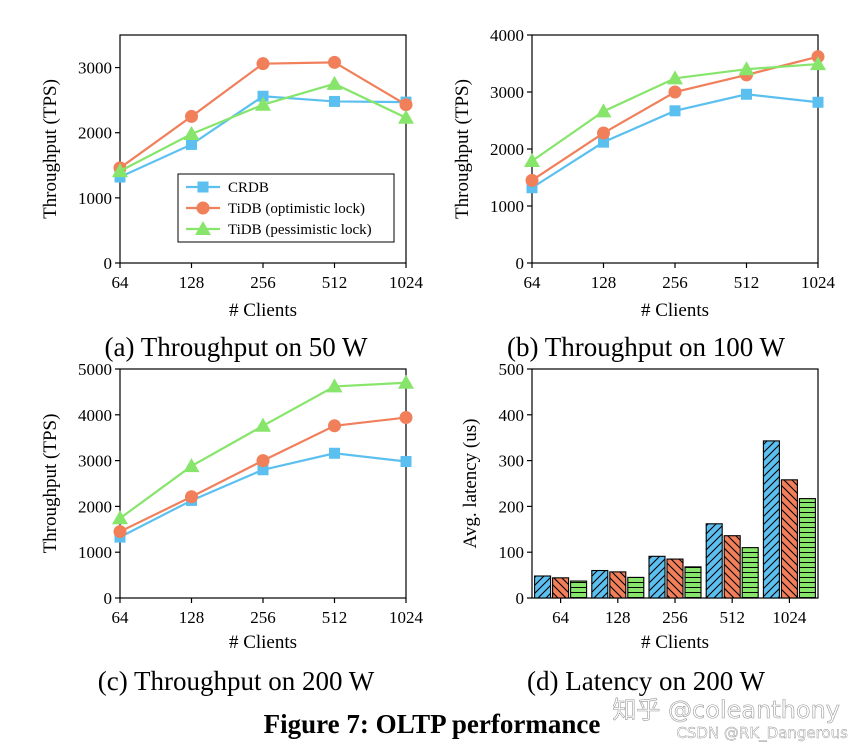 The image size is (863, 744). Describe the element at coordinates (512, 461) in the screenshot. I see `y-tick-label: 300` at that location.